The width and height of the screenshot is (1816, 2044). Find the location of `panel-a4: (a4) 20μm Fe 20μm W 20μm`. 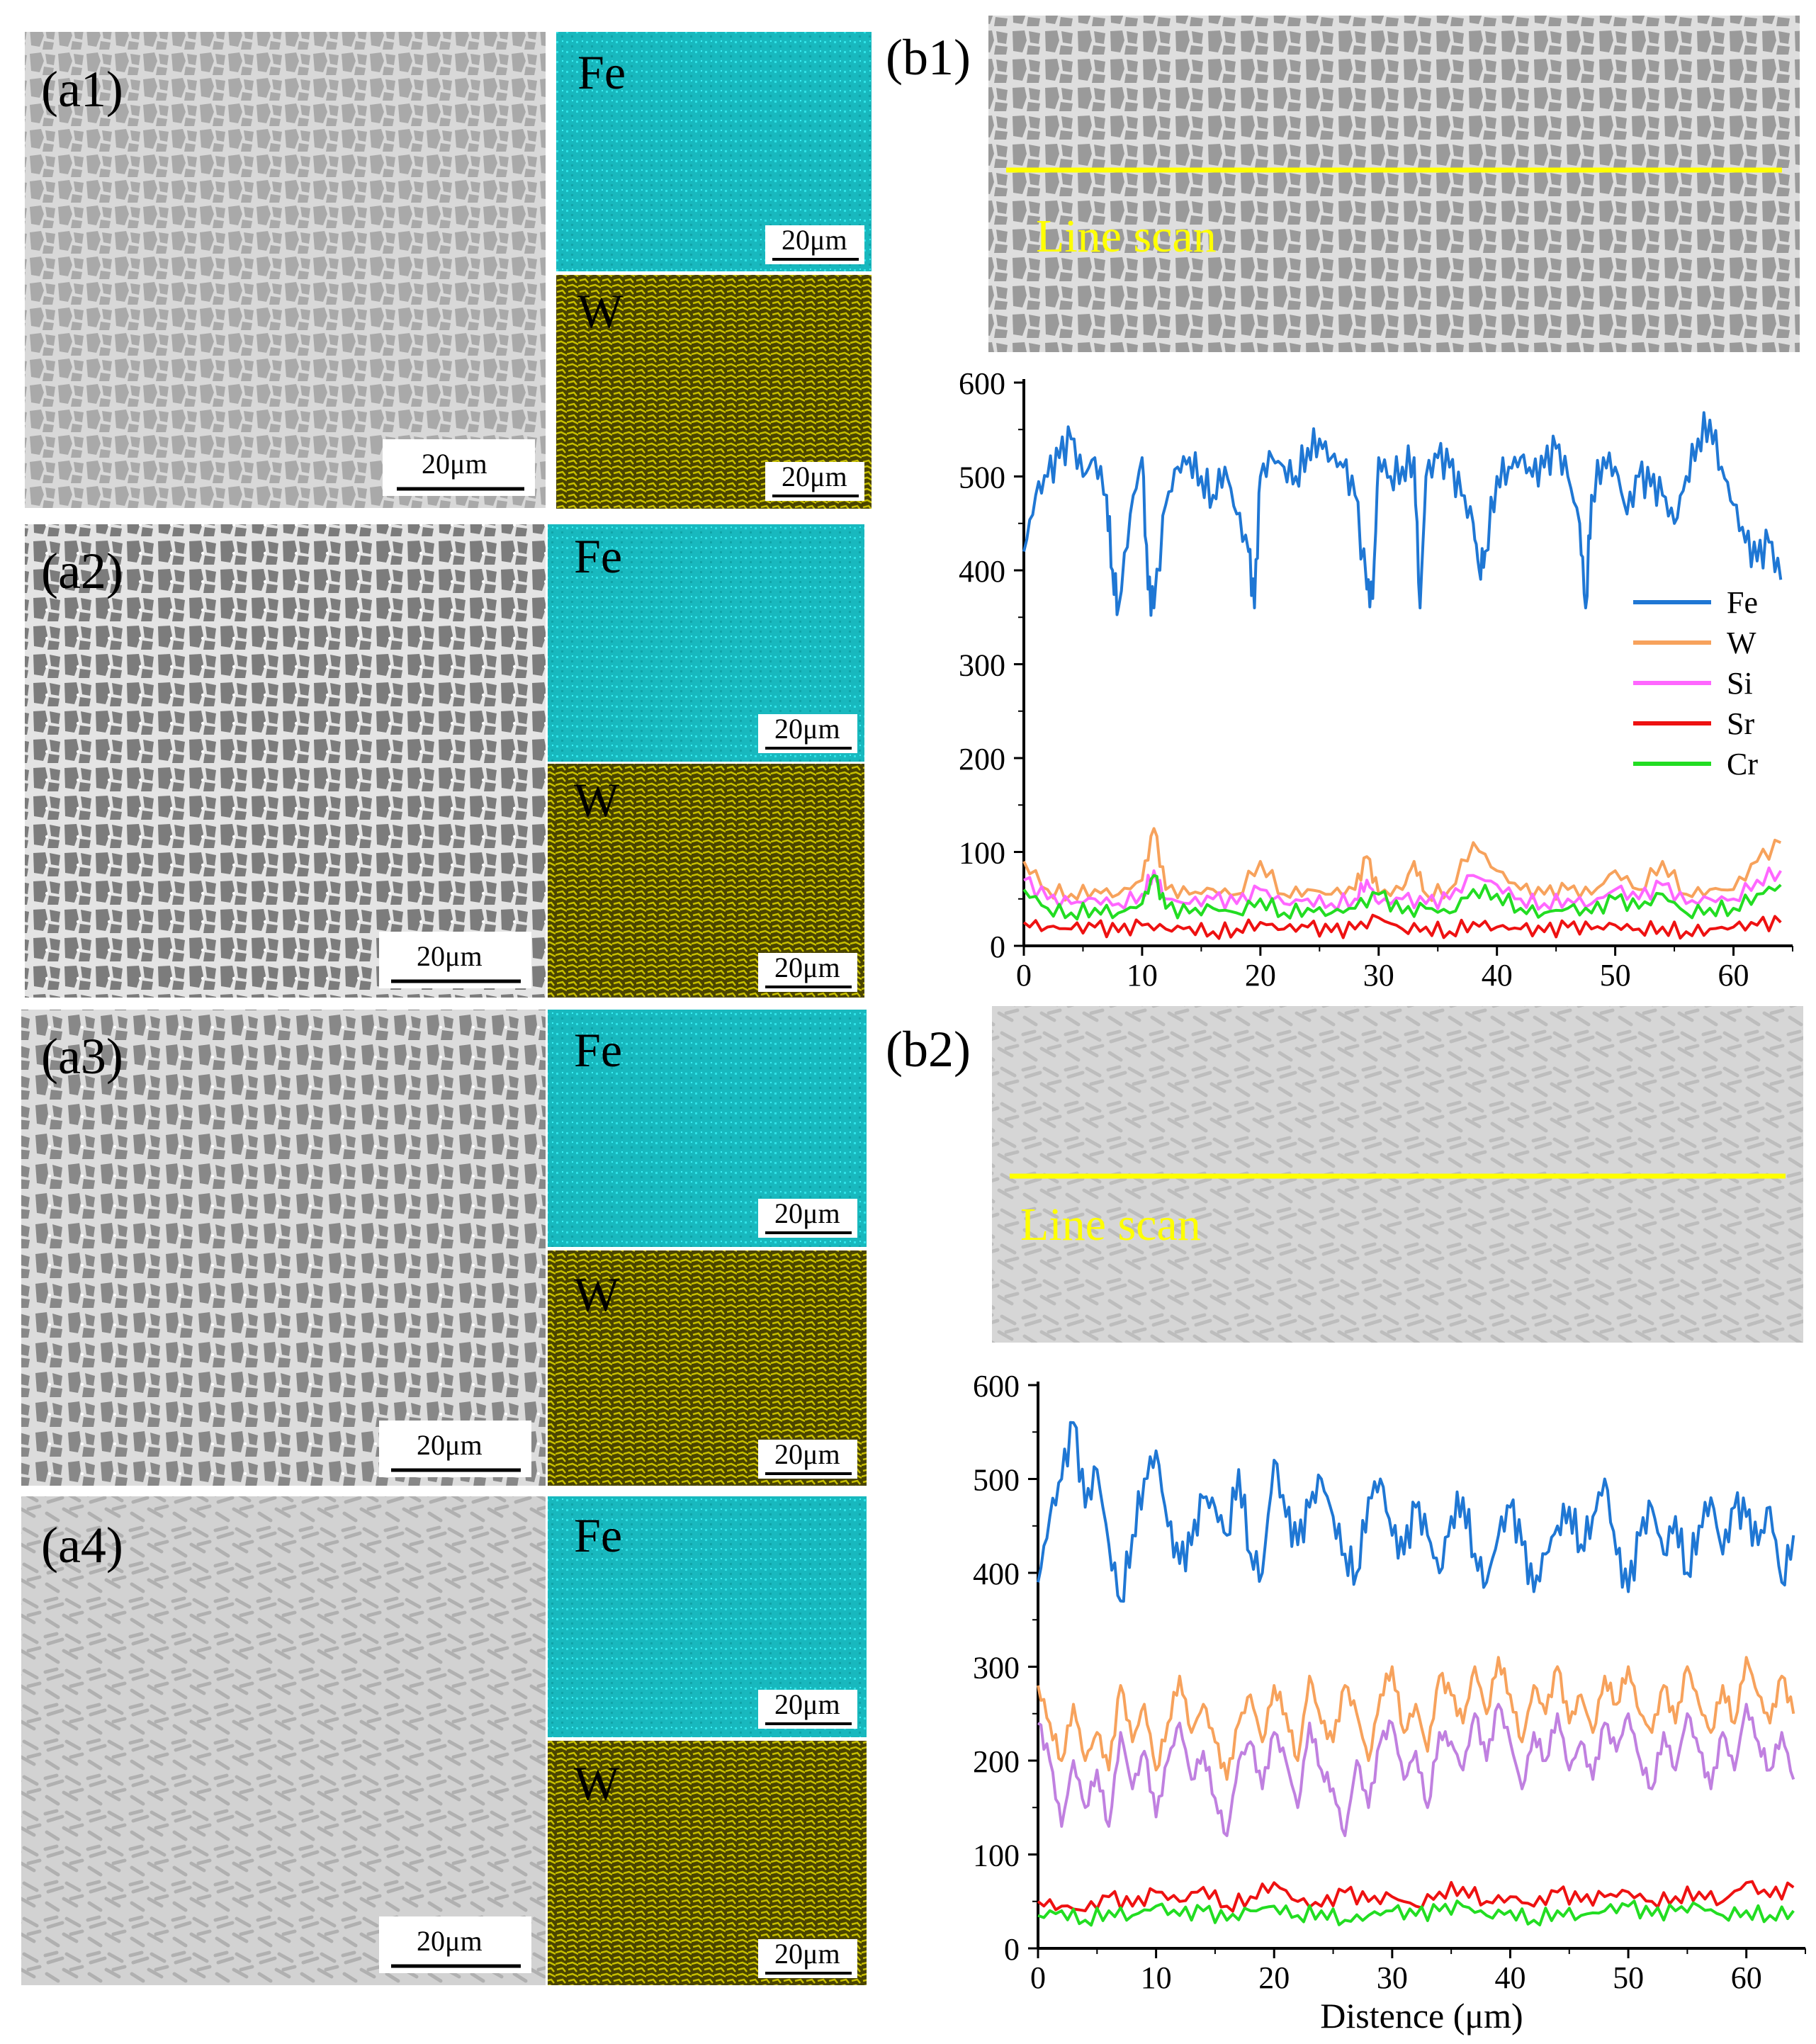

panel-a4: (a4) 20μm Fe 20μm W 20μm is located at coordinates (444, 1740).